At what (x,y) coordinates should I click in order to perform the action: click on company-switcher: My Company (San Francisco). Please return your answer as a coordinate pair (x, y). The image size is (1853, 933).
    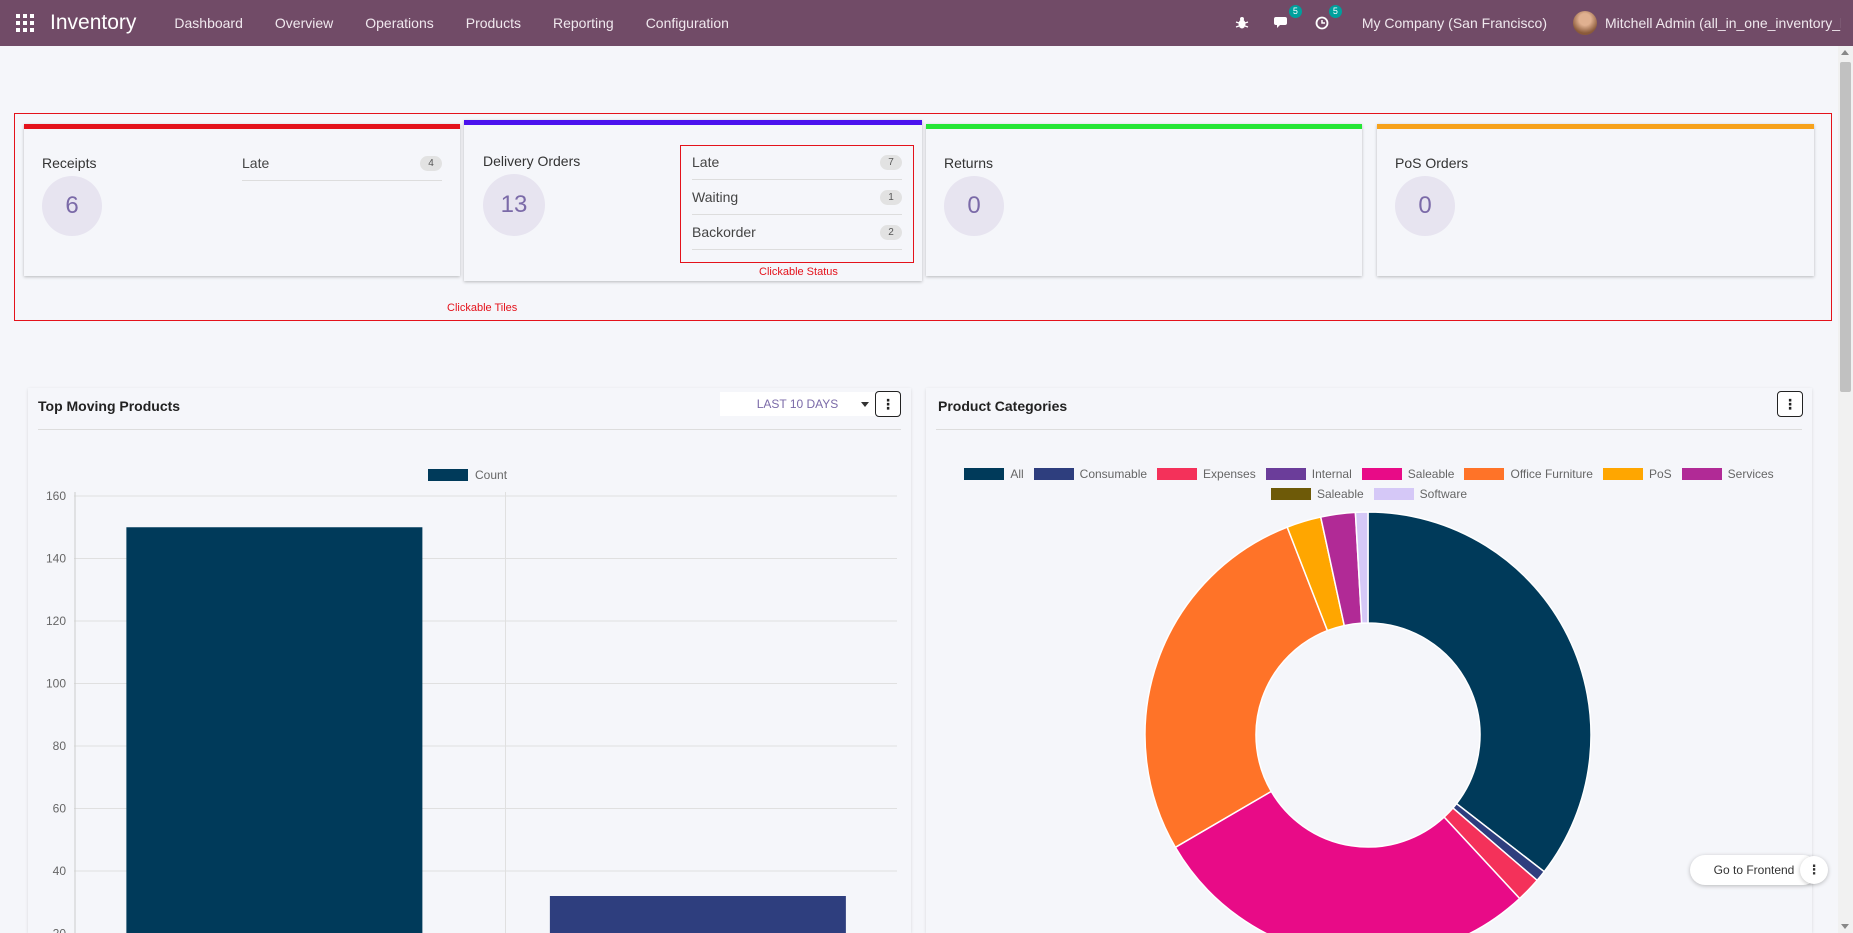
    Looking at the image, I should click on (1454, 23).